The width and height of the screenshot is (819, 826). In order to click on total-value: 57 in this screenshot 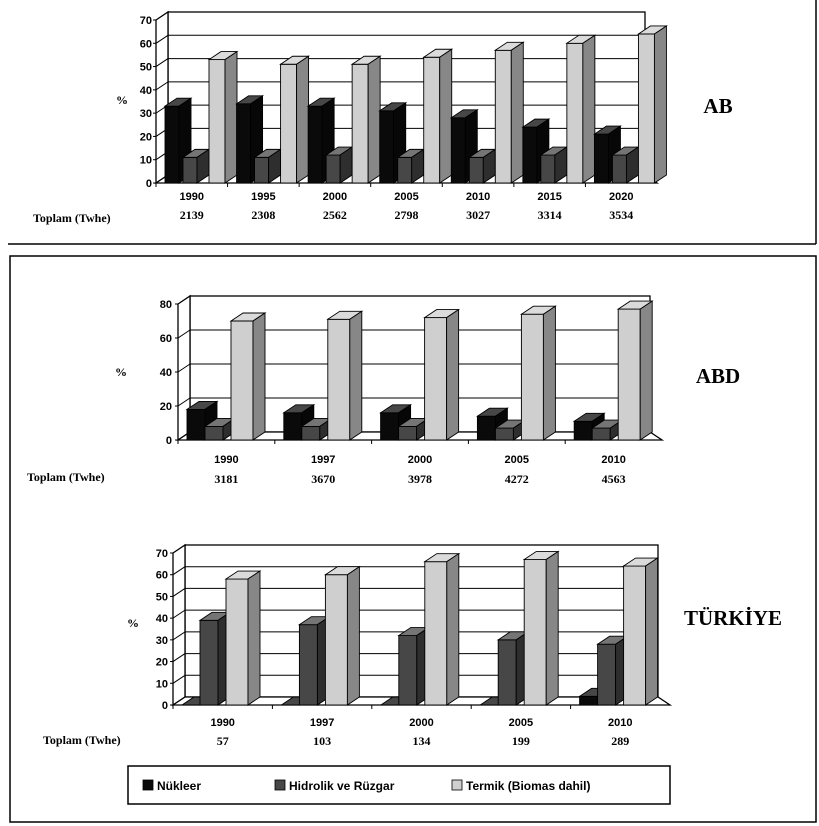, I will do `click(223, 741)`.